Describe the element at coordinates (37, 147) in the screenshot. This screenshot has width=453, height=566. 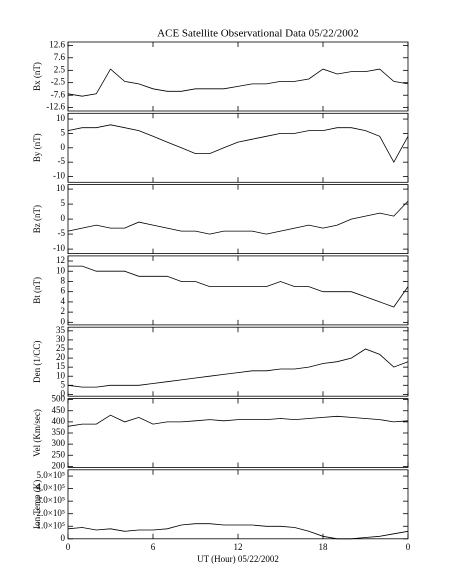
I see `y-axis-label: By (nT)` at that location.